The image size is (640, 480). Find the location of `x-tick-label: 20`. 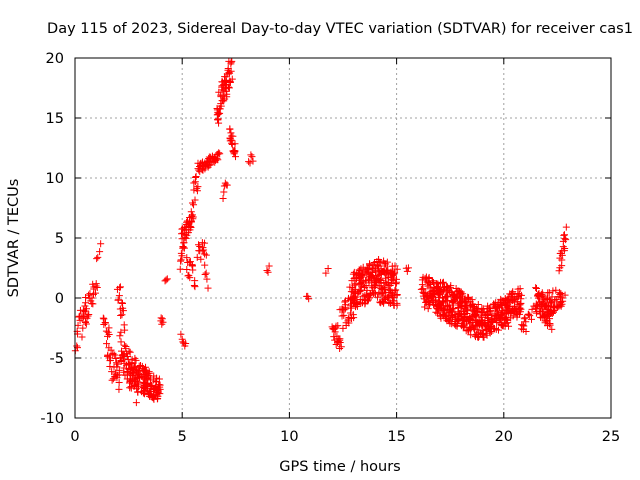

x-tick-label: 20 is located at coordinates (504, 437).